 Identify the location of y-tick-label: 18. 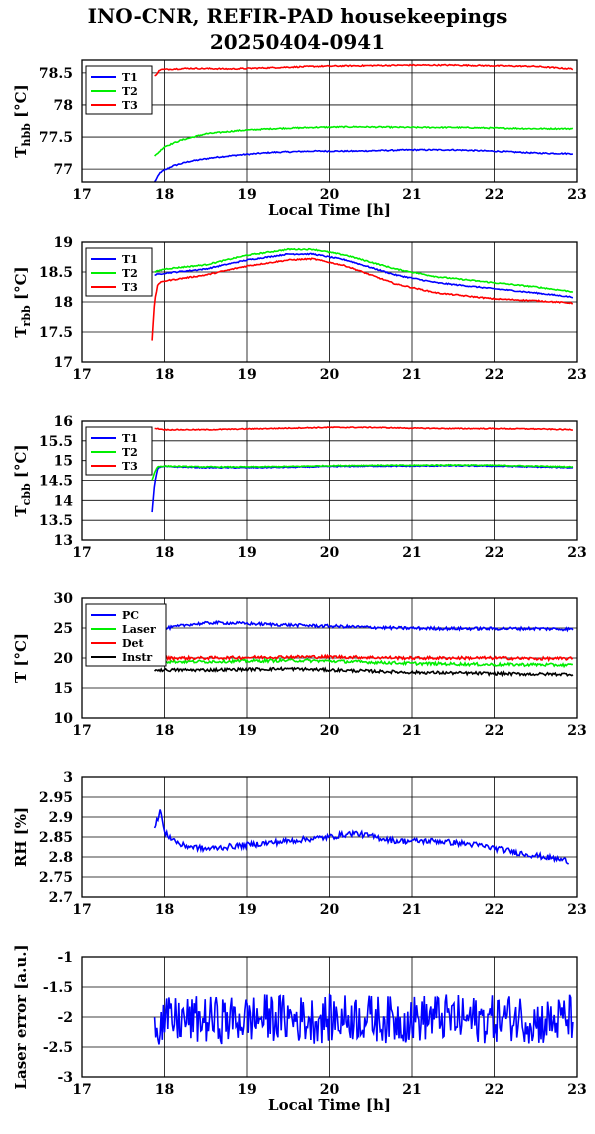
(63, 303).